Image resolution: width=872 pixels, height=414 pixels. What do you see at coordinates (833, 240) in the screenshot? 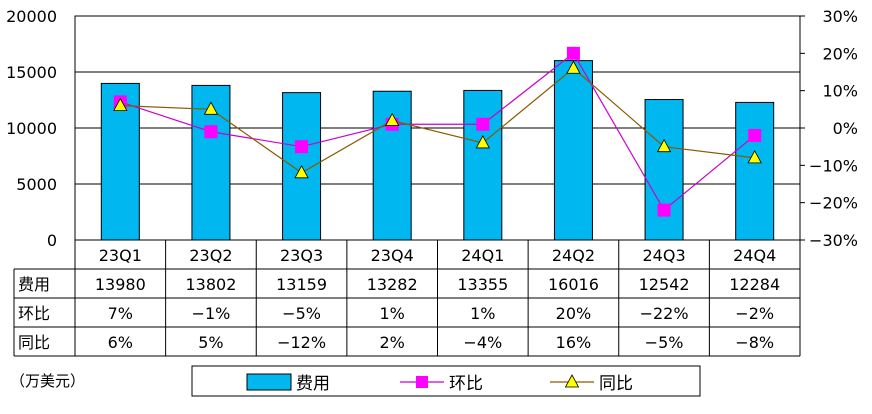
I see `right-tick-label: −30%` at bounding box center [833, 240].